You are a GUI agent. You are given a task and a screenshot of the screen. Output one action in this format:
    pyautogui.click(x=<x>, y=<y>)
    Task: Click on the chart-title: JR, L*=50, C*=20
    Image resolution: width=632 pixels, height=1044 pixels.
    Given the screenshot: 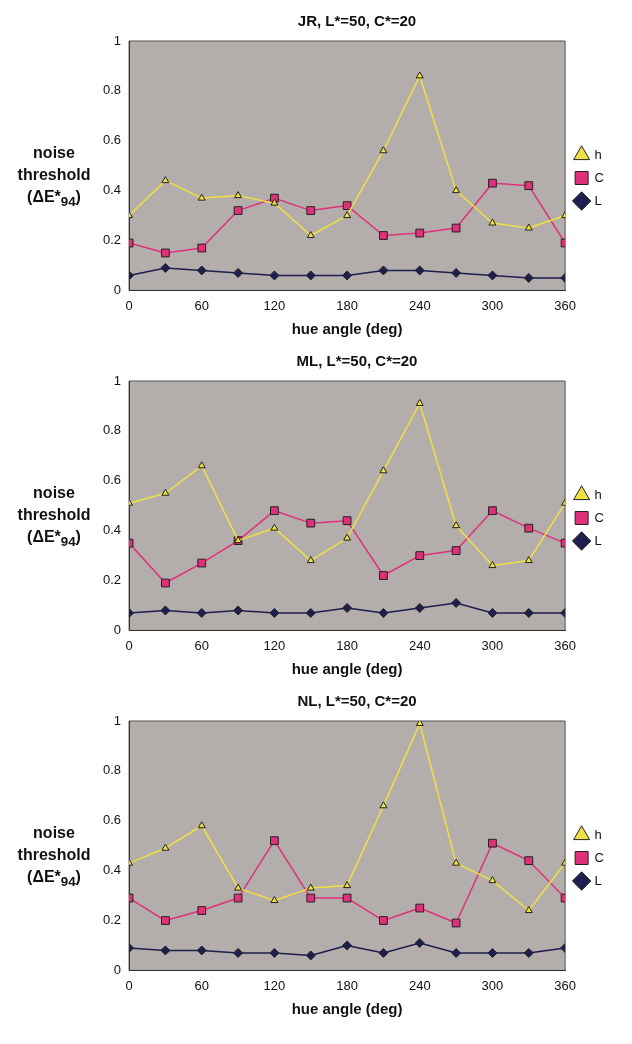 What is the action you would take?
    pyautogui.click(x=357, y=21)
    